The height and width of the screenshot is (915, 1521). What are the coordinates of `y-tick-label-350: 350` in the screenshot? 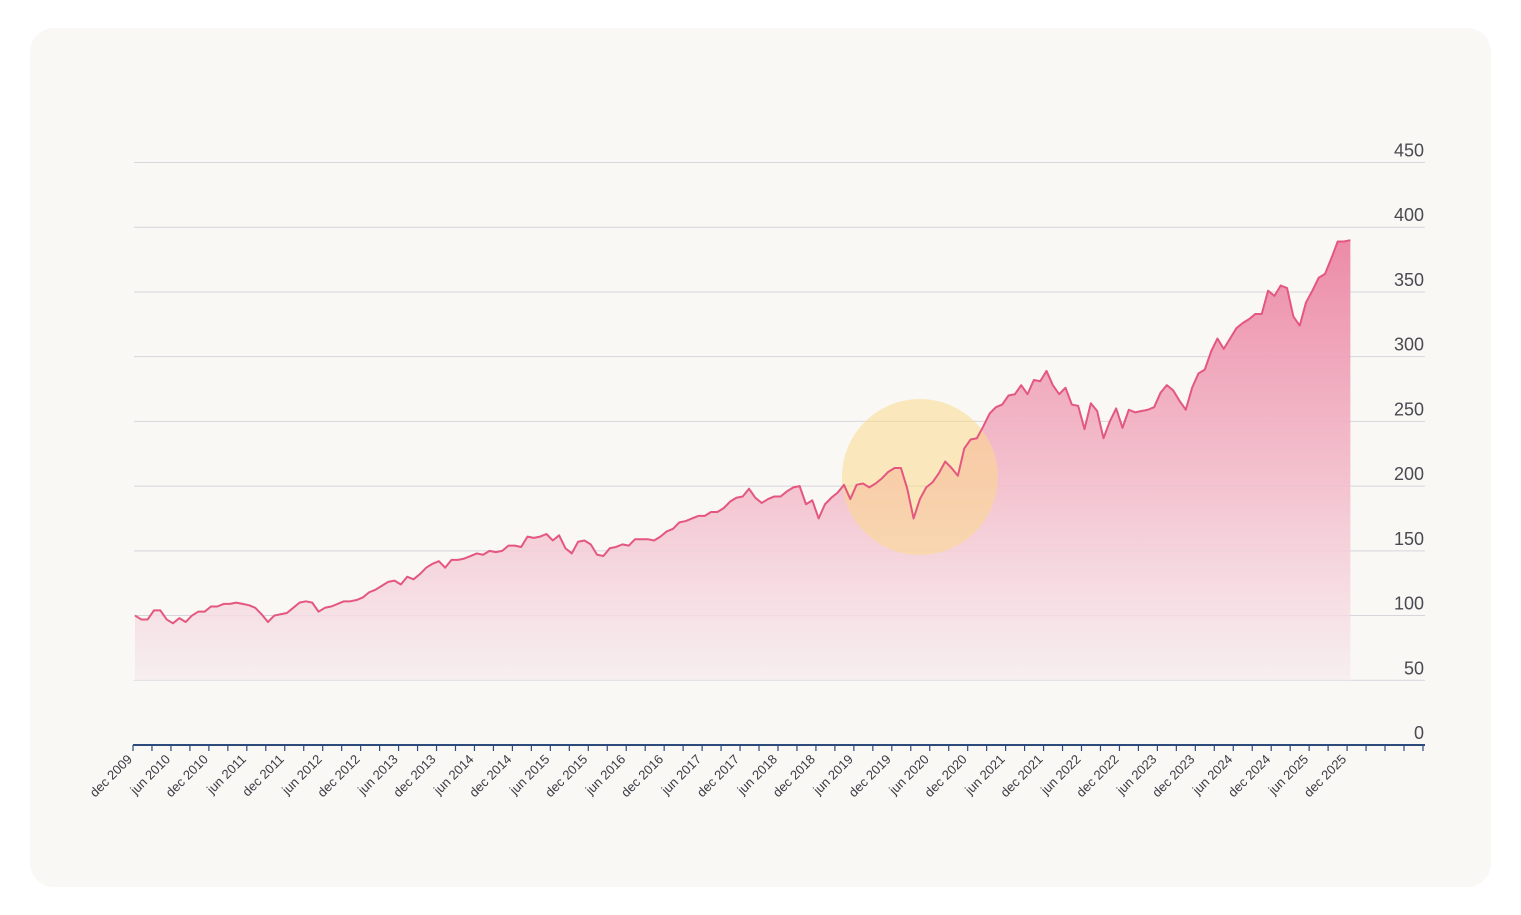 It's located at (1409, 280).